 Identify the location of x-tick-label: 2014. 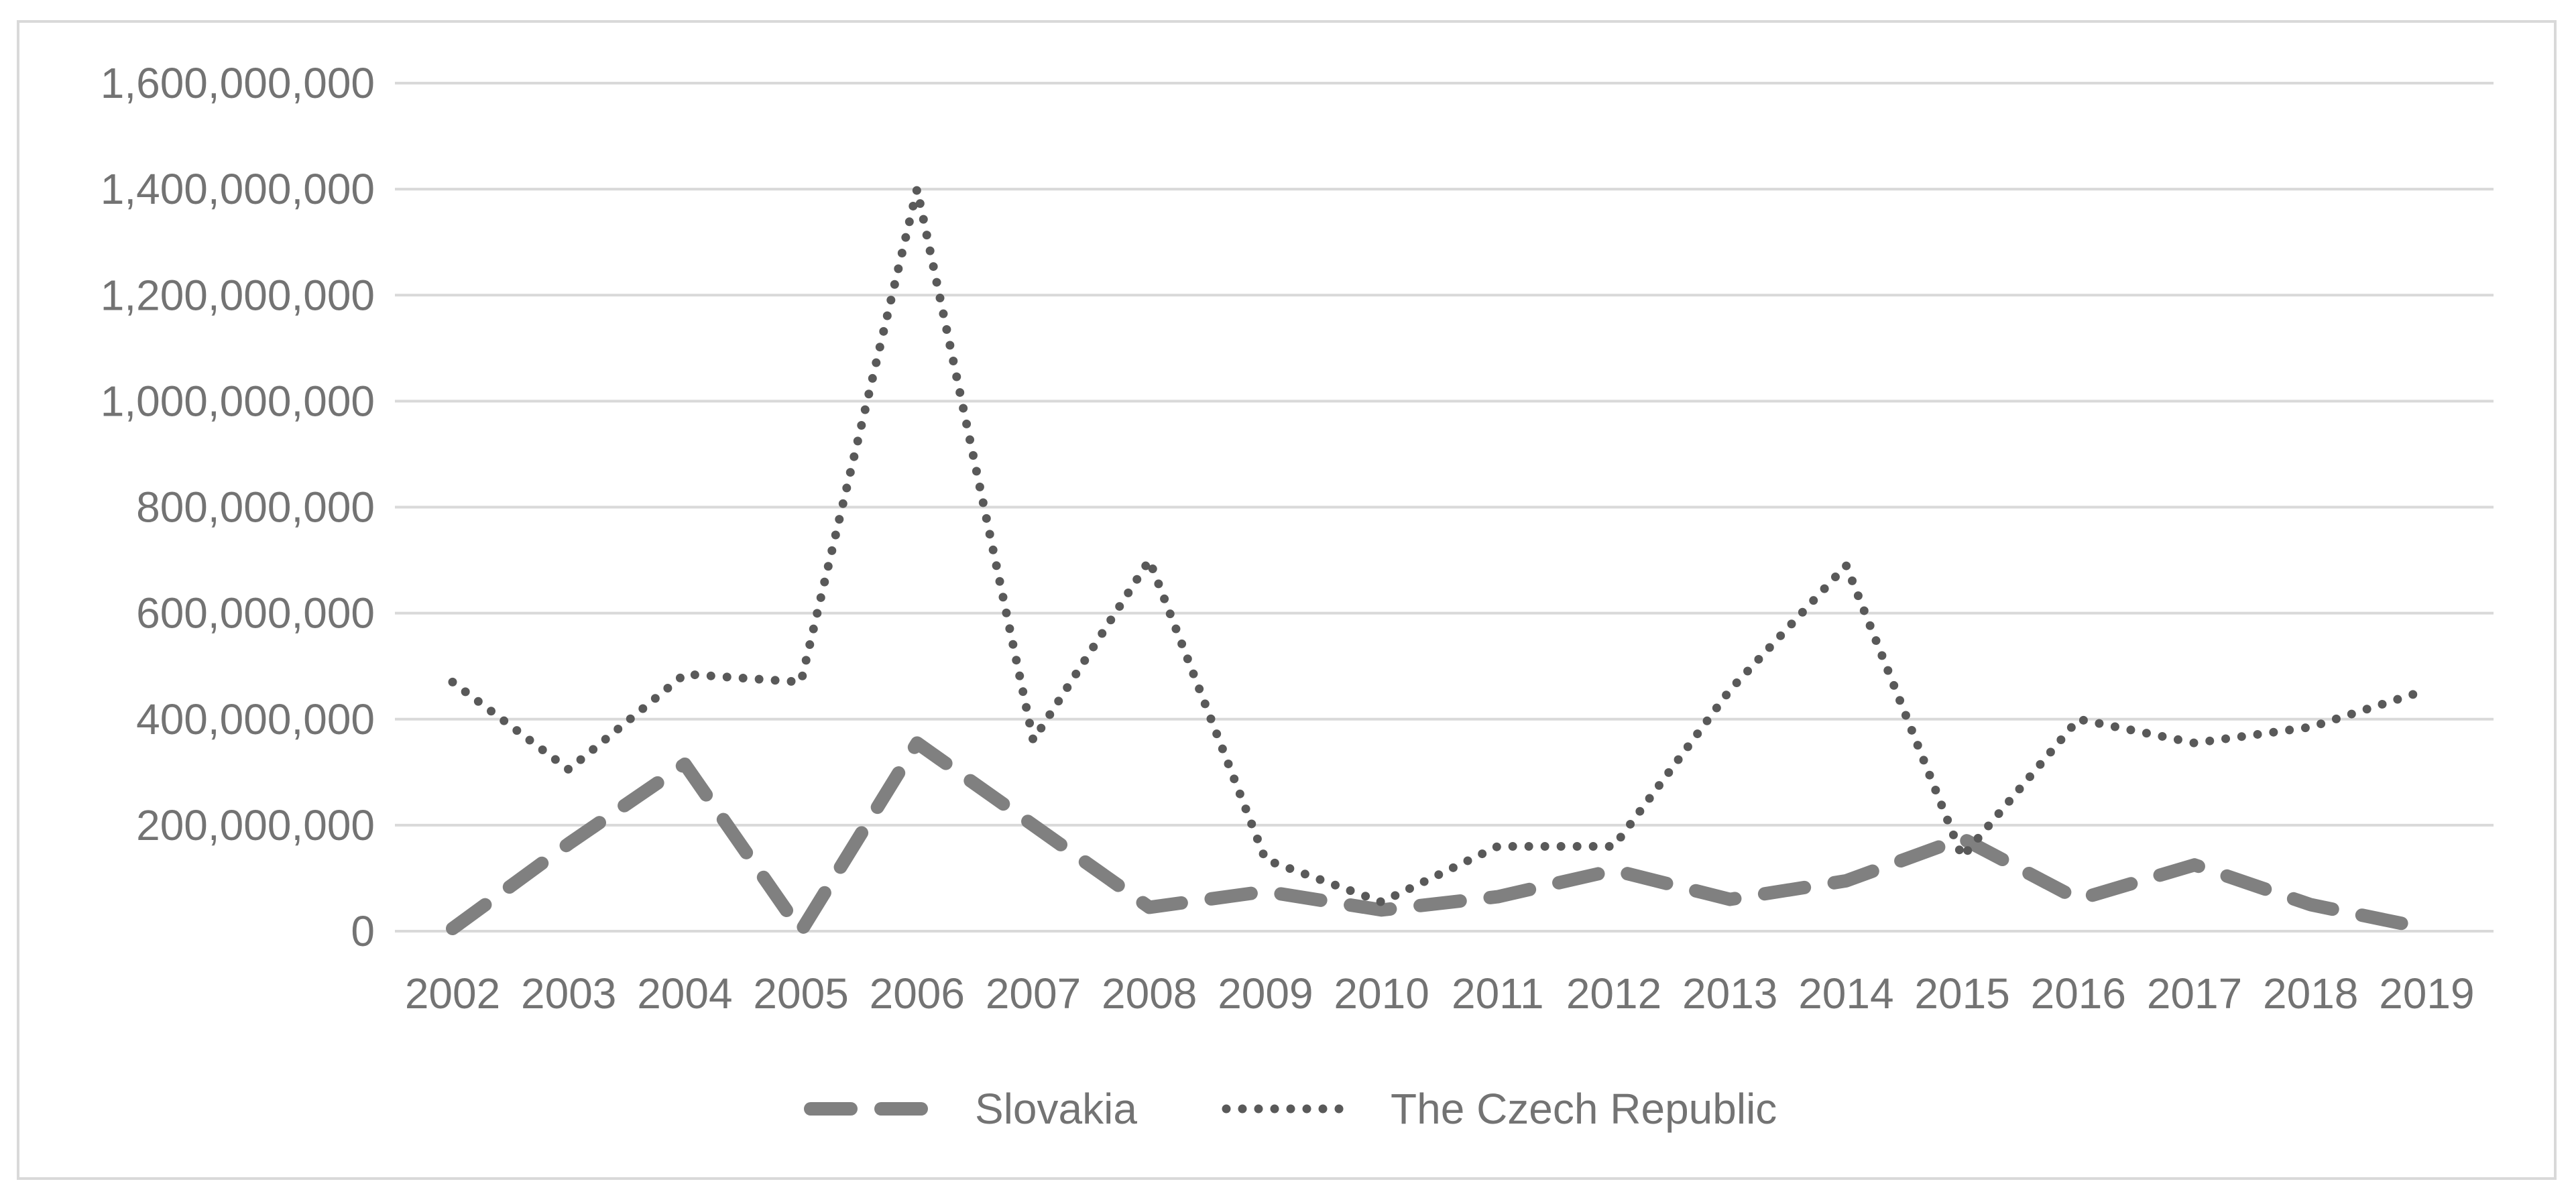
(1845, 993).